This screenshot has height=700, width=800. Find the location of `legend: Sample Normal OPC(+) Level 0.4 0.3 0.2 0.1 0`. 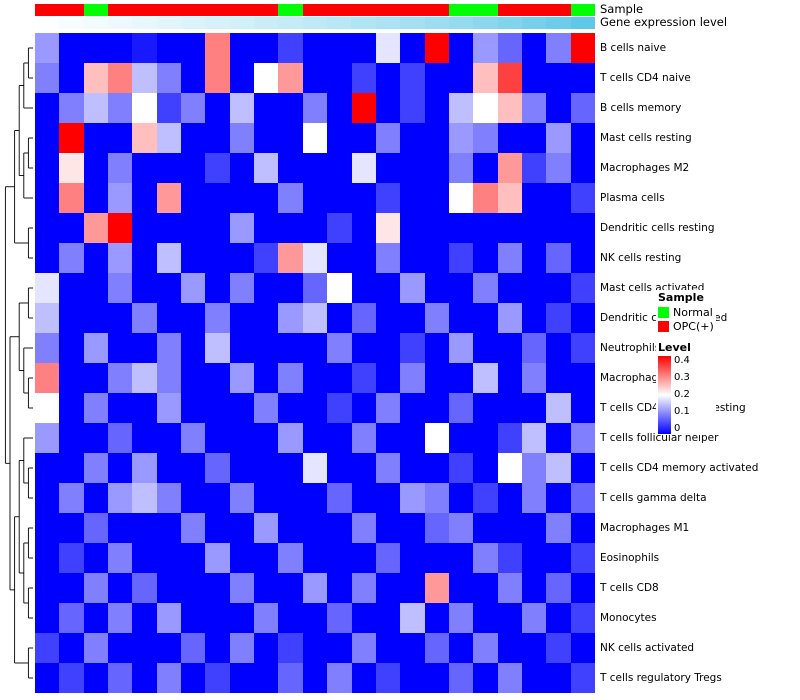

legend: Sample Normal OPC(+) Level 0.4 0.3 0.2 0.1 0 is located at coordinates (686, 362).